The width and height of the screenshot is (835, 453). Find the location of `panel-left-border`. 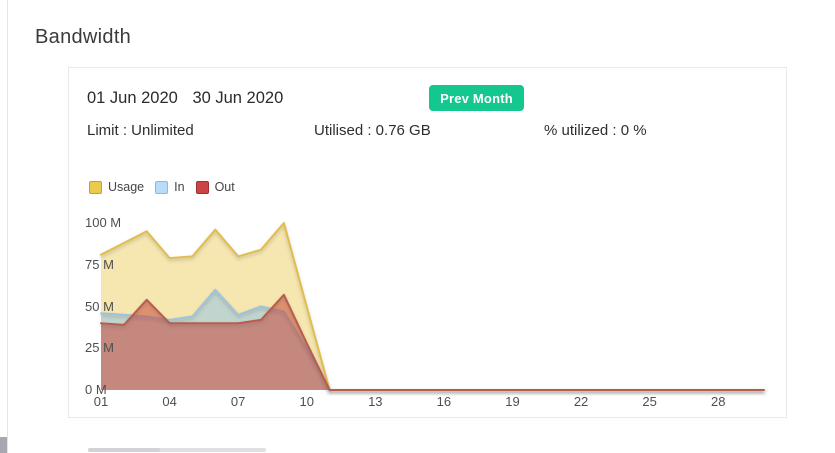

panel-left-border is located at coordinates (7, 226).